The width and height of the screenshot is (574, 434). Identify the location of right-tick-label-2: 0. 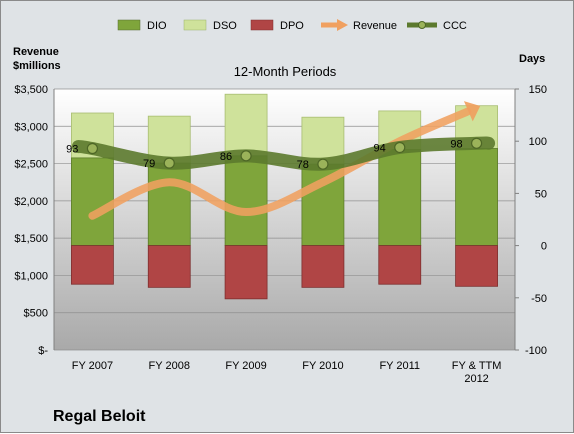
(544, 247).